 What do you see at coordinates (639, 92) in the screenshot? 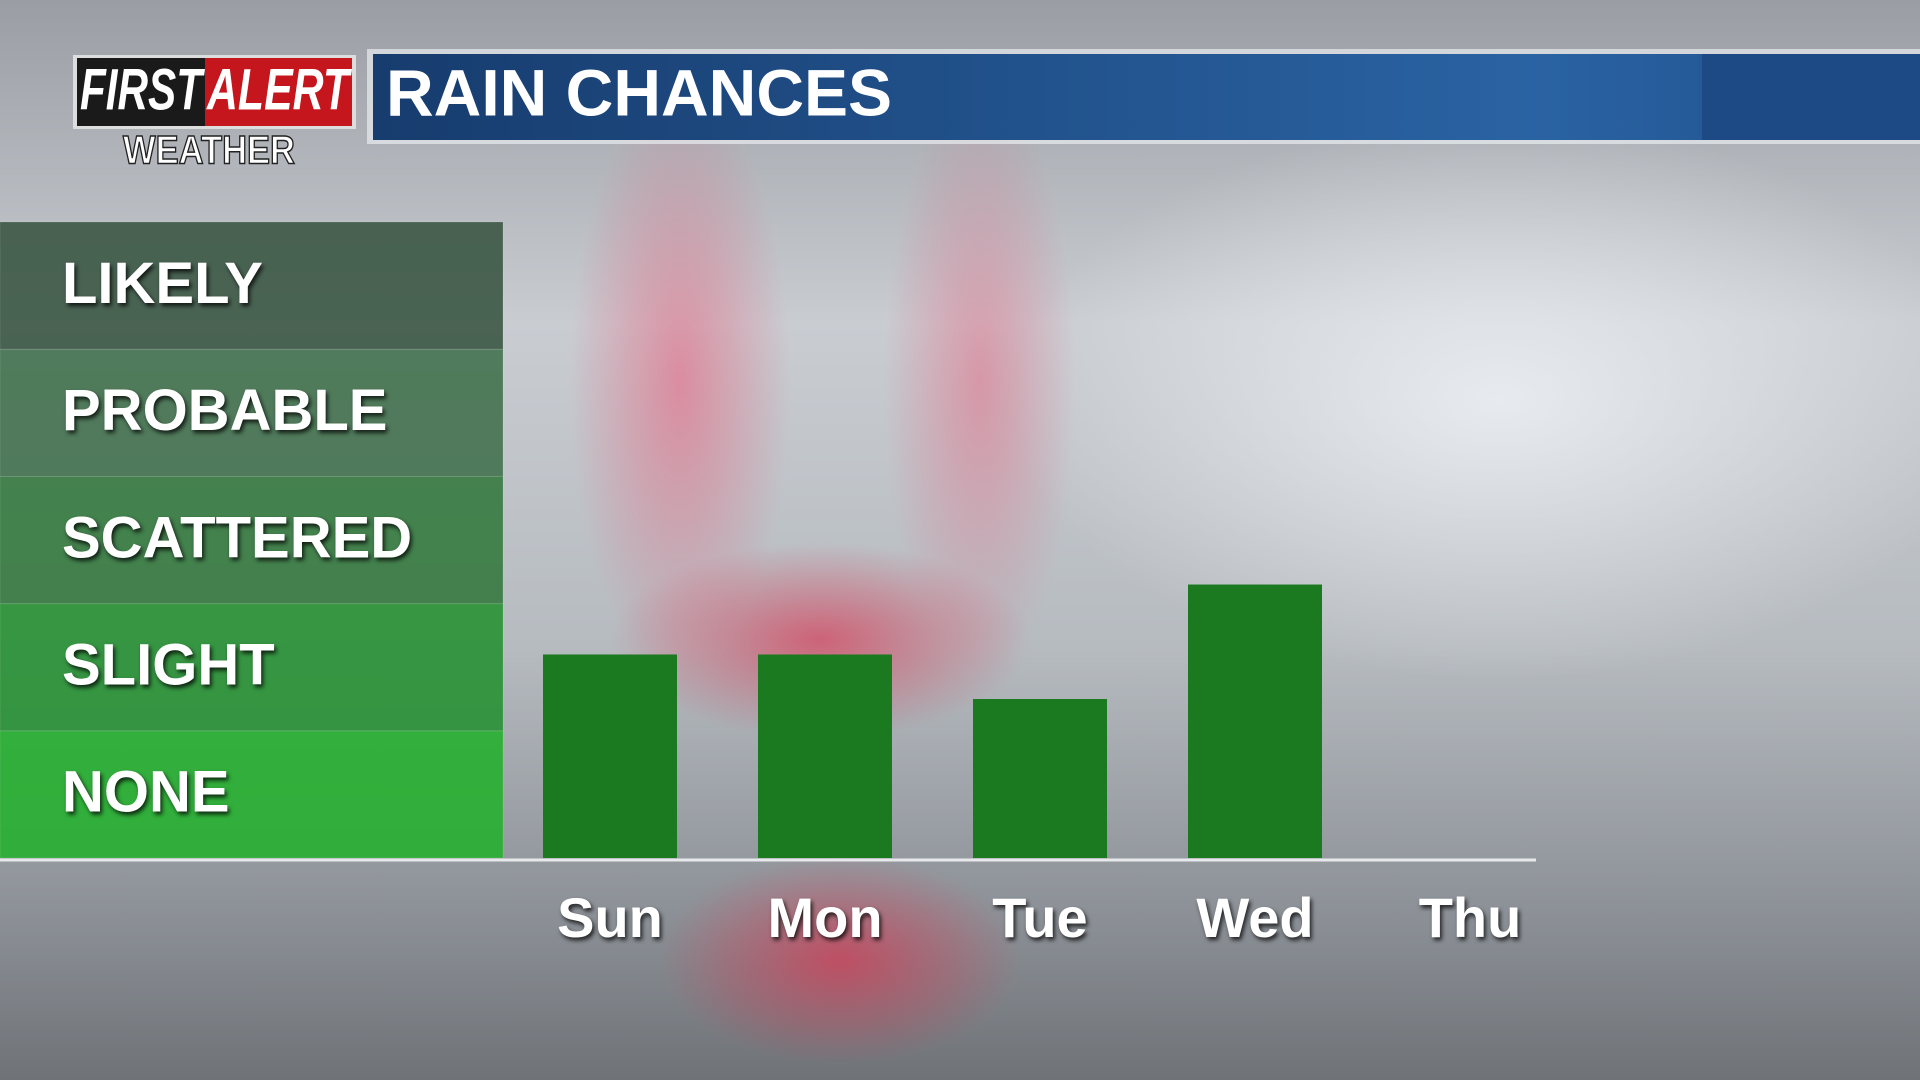
I see `chart-title: RAIN CHANCES` at bounding box center [639, 92].